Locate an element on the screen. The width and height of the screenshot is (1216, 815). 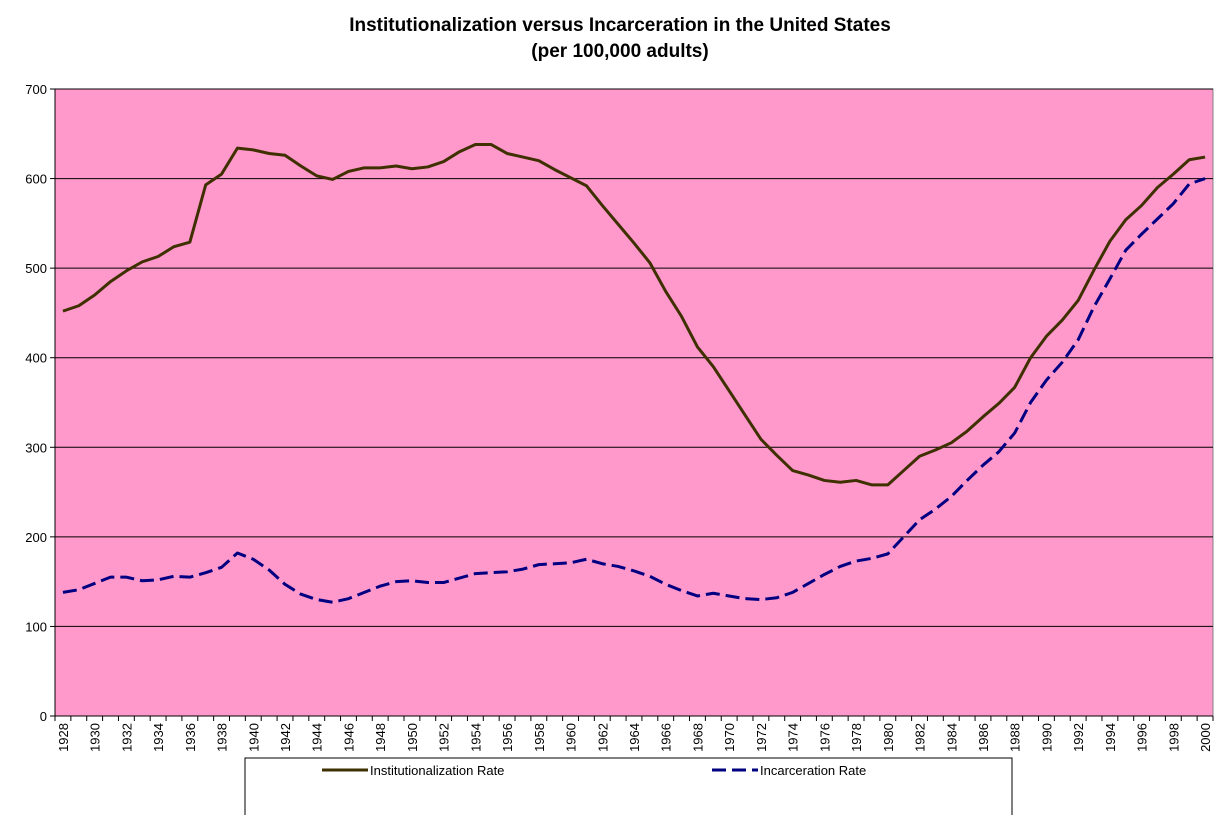
y-tick-label: 600 is located at coordinates (36, 179).